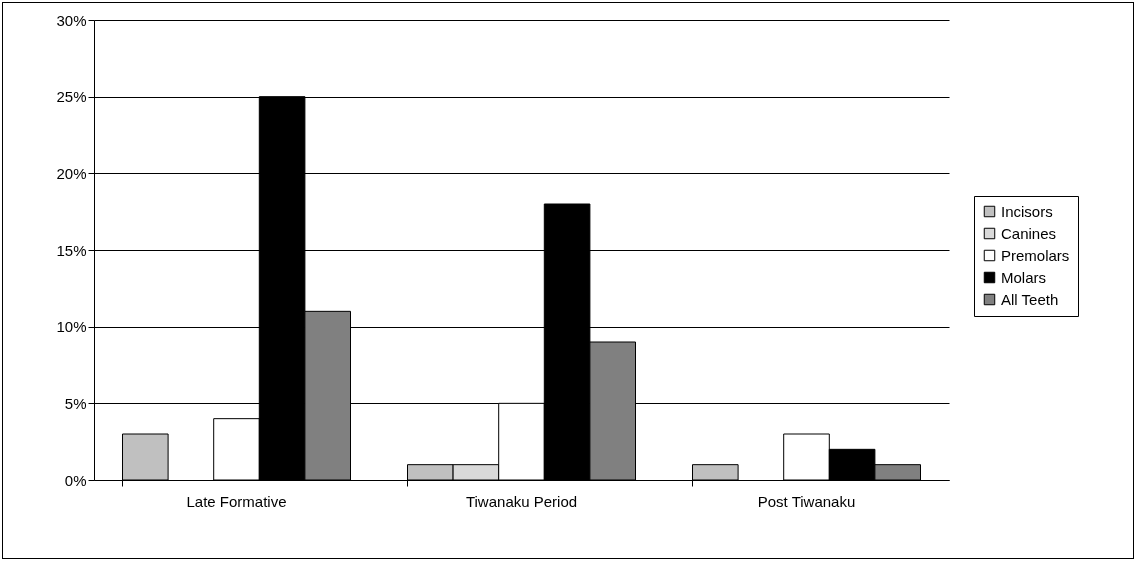 The width and height of the screenshot is (1138, 563). I want to click on legend-label: Canines, so click(1029, 233).